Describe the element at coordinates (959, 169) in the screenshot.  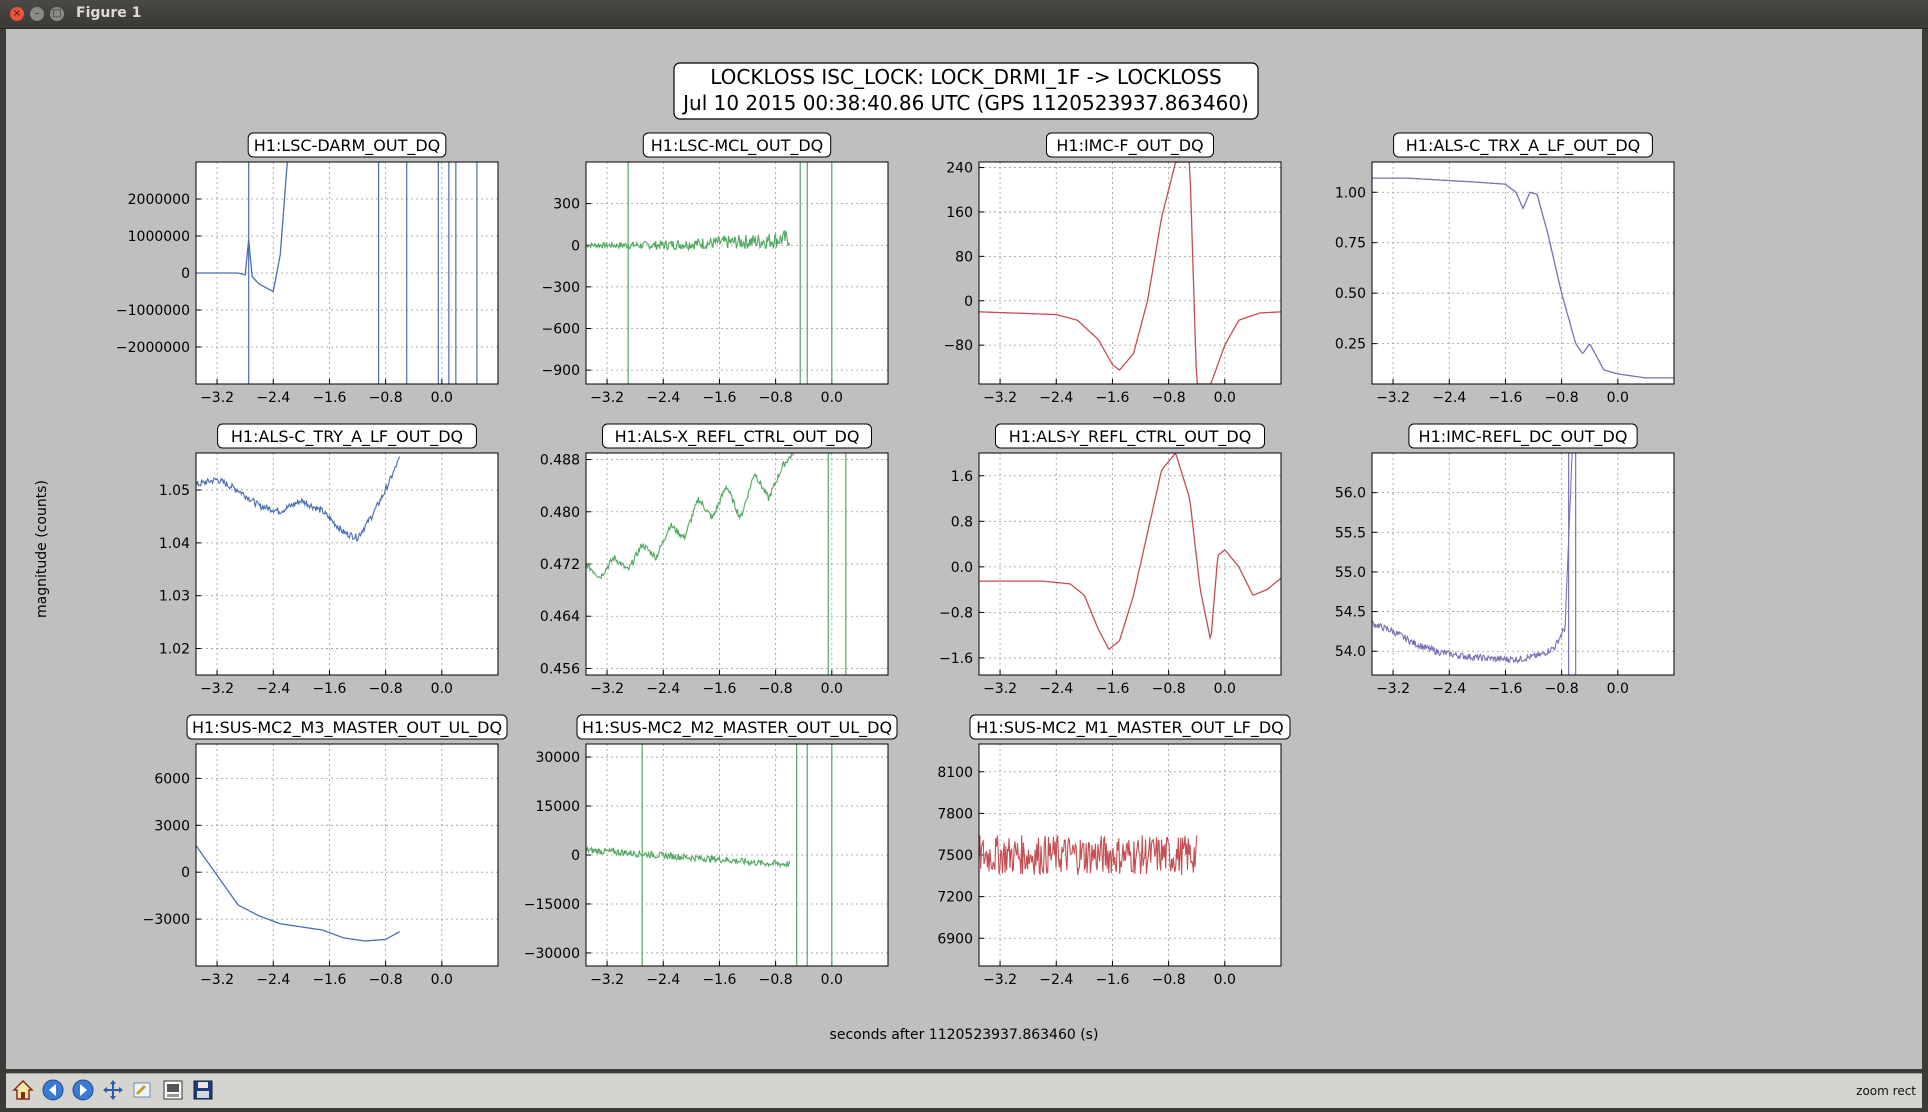
I see `y-tick-label: 240` at that location.